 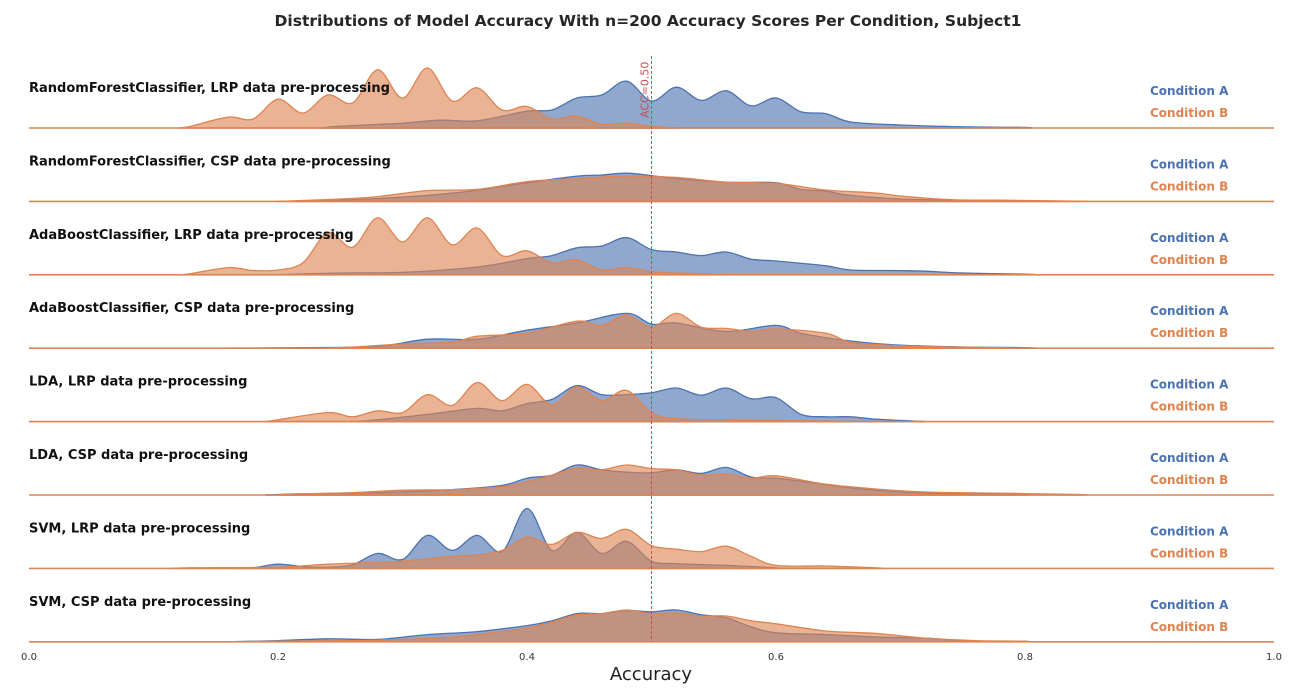 I want to click on x-tick-label: 1.0, so click(x=1274, y=657).